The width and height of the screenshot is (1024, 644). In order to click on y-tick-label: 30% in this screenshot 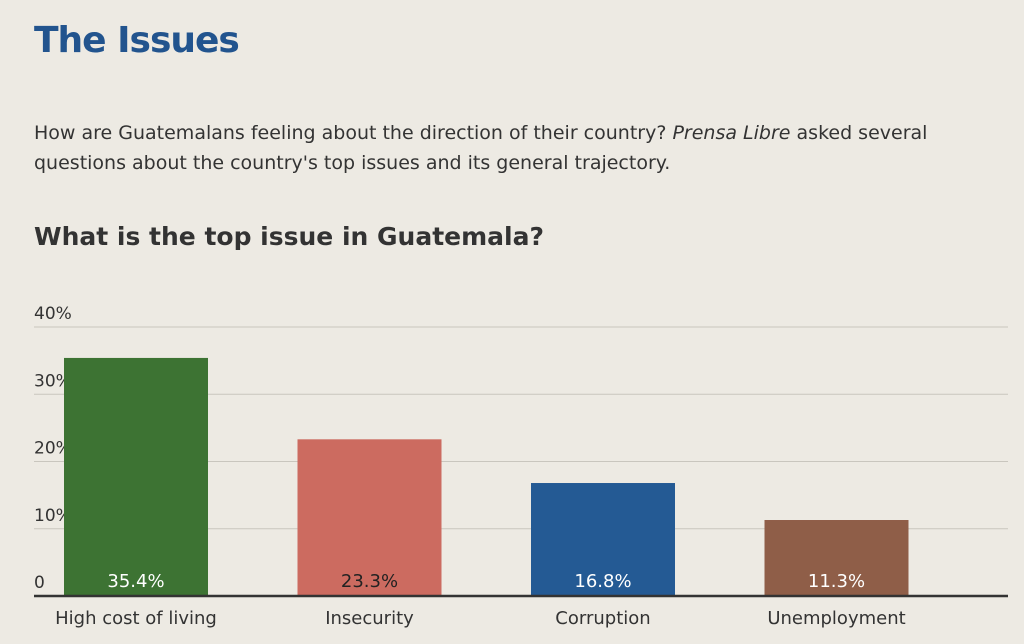, I will do `click(53, 381)`.